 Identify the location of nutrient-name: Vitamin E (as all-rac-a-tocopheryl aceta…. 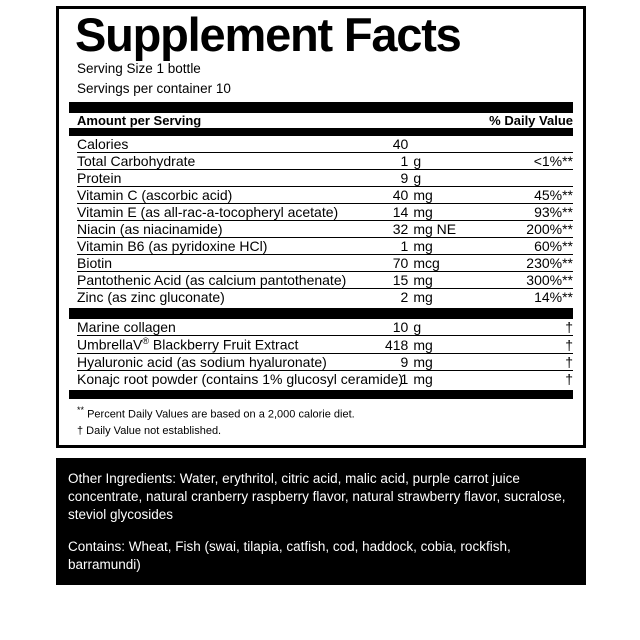
(217, 212).